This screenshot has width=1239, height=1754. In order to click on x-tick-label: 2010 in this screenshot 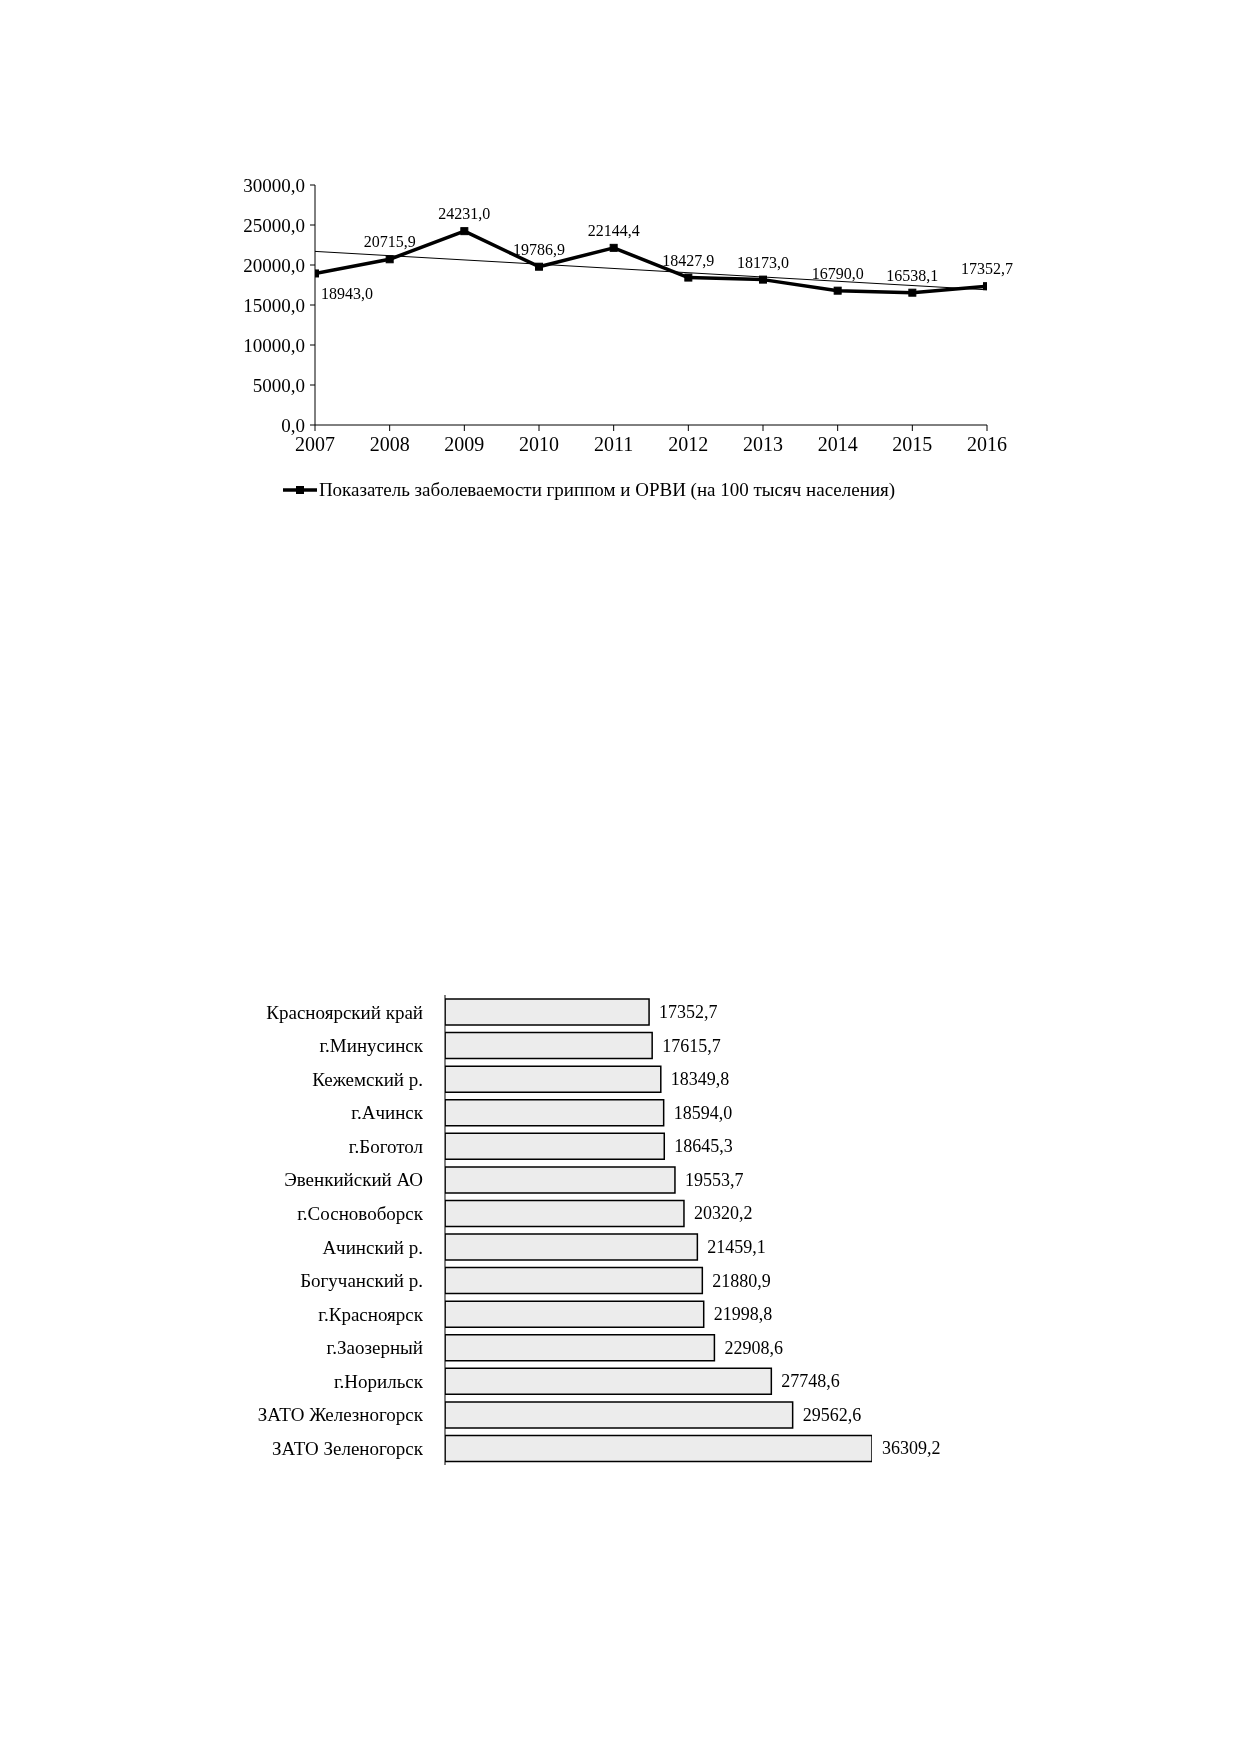, I will do `click(539, 444)`.